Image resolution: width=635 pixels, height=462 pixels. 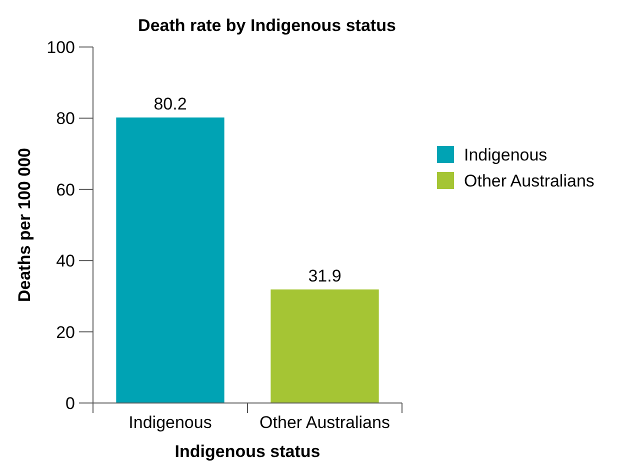 I want to click on y-tick-label: 40, so click(x=65, y=261).